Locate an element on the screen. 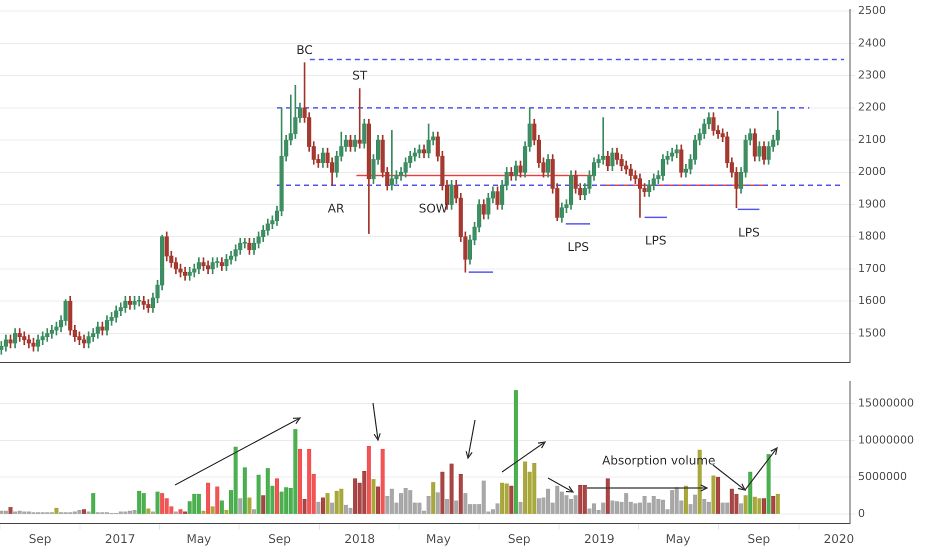  y-tick-label: 1900 is located at coordinates (872, 203).